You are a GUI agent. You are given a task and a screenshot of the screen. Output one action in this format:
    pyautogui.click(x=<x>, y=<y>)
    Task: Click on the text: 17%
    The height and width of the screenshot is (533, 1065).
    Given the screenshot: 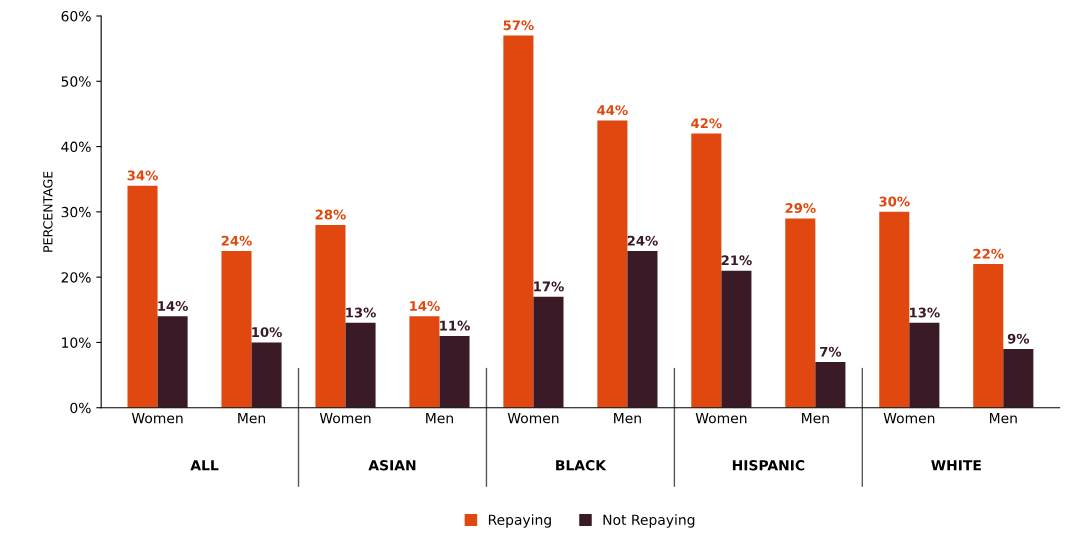 What is the action you would take?
    pyautogui.click(x=549, y=286)
    